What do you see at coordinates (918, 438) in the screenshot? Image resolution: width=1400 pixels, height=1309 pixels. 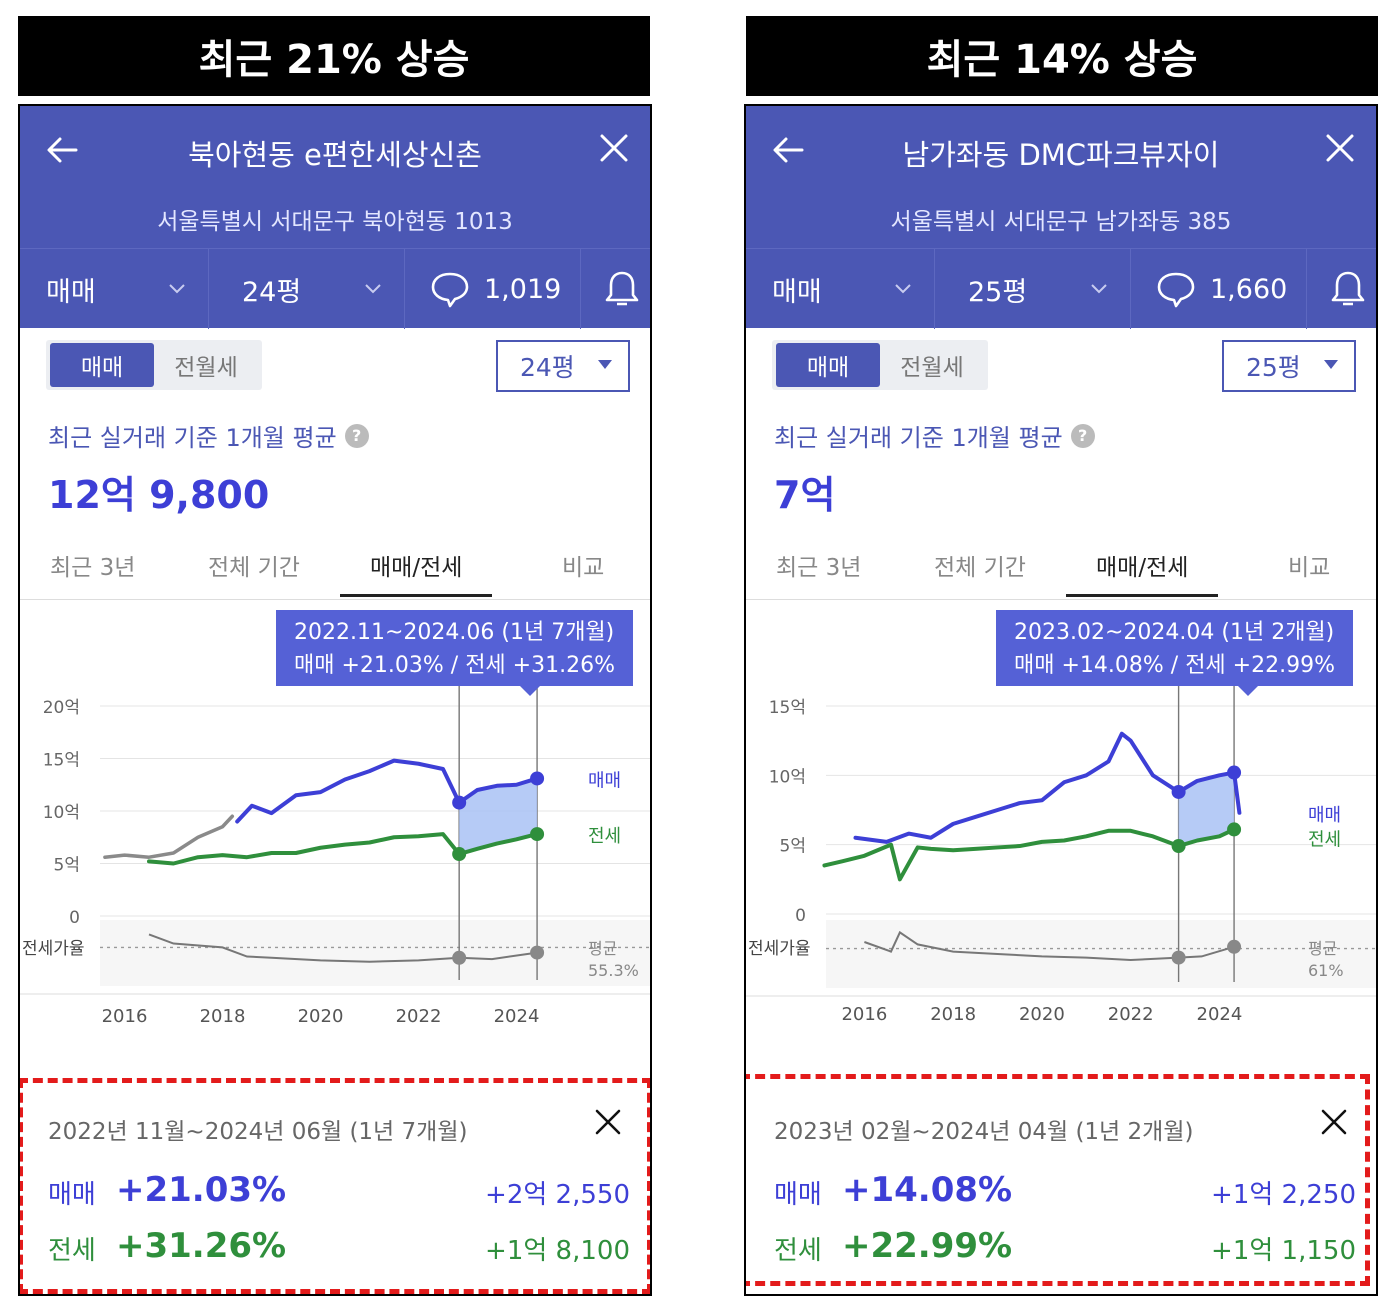 I see `avg-label-text: 최근 실거래 기준 1개월 평균` at bounding box center [918, 438].